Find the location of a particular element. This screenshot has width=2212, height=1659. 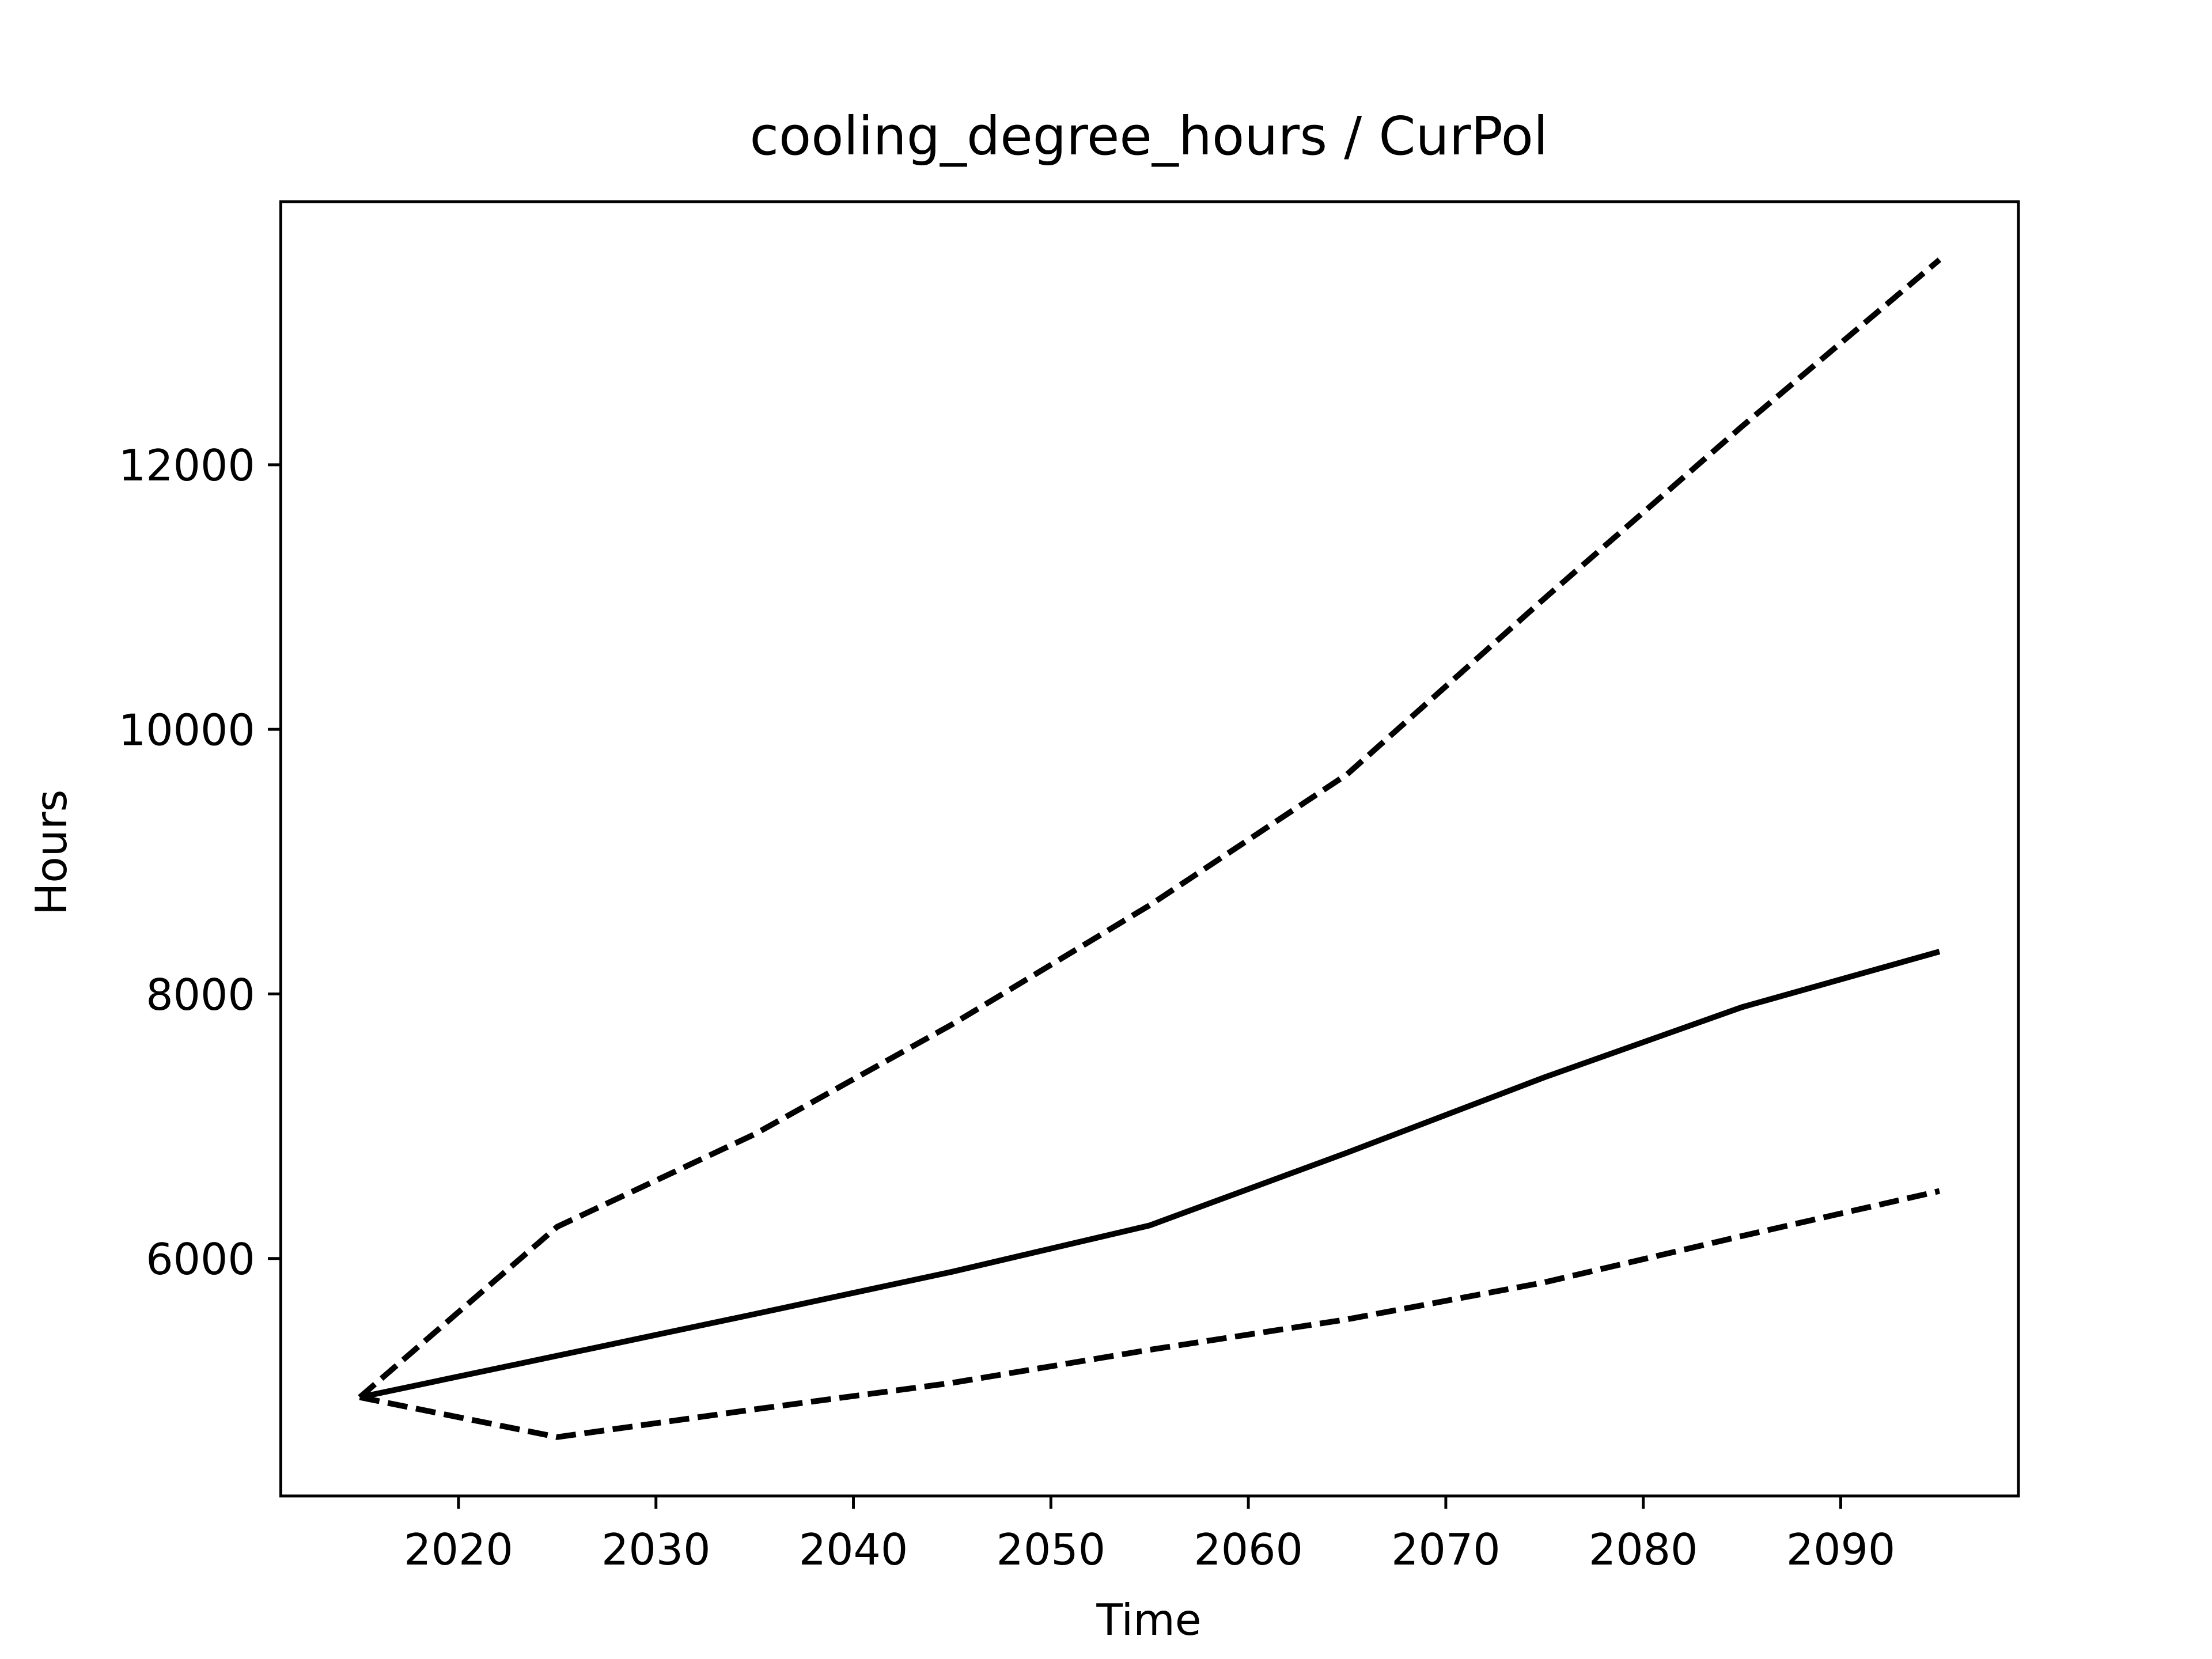

y-tick-label: 10000 is located at coordinates (187, 730).